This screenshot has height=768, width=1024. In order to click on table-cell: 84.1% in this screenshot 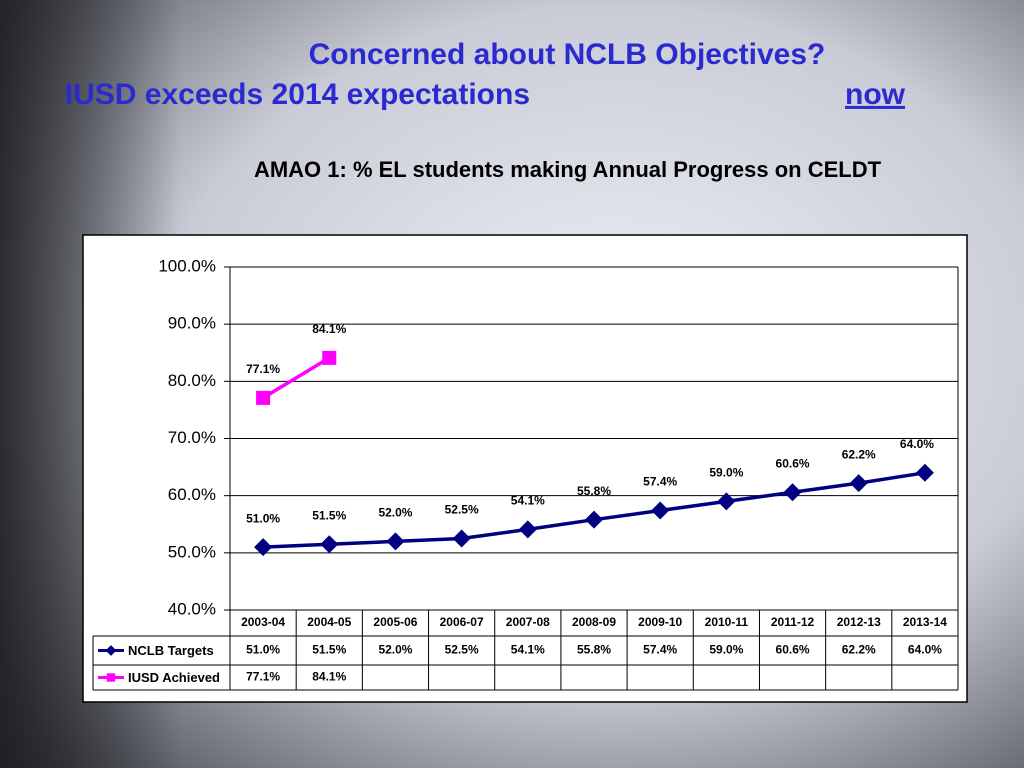, I will do `click(329, 677)`.